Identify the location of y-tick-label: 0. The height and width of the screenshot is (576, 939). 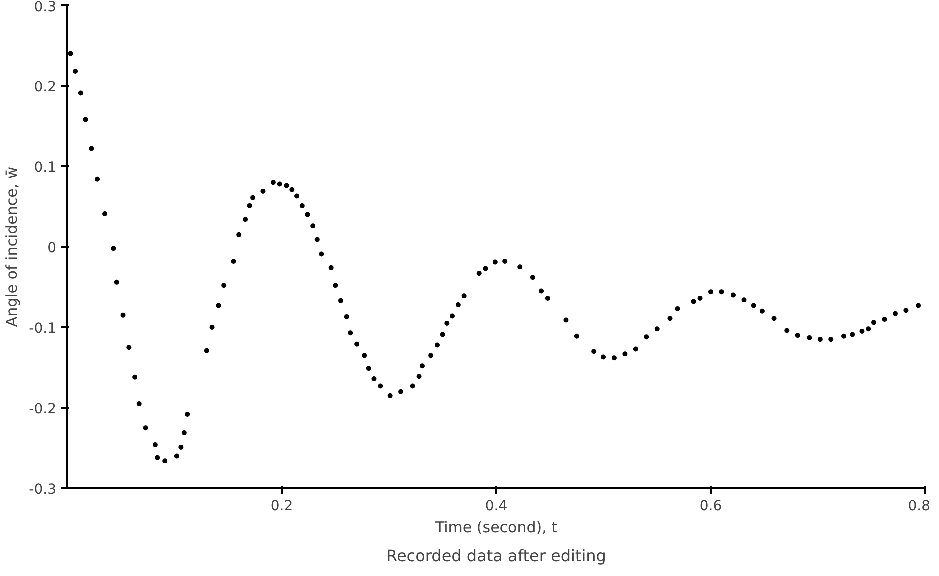
(52, 248).